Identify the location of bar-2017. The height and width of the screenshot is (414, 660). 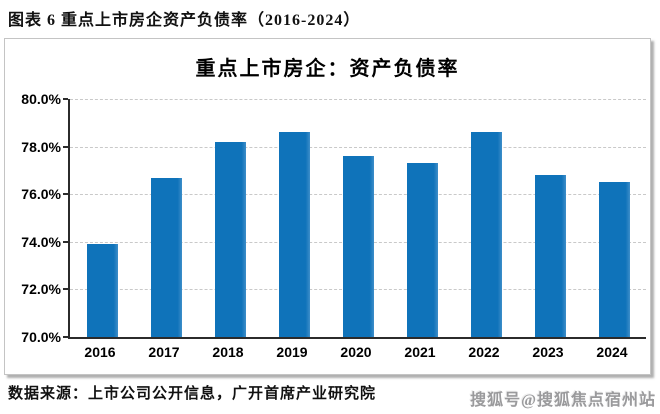
(166, 257).